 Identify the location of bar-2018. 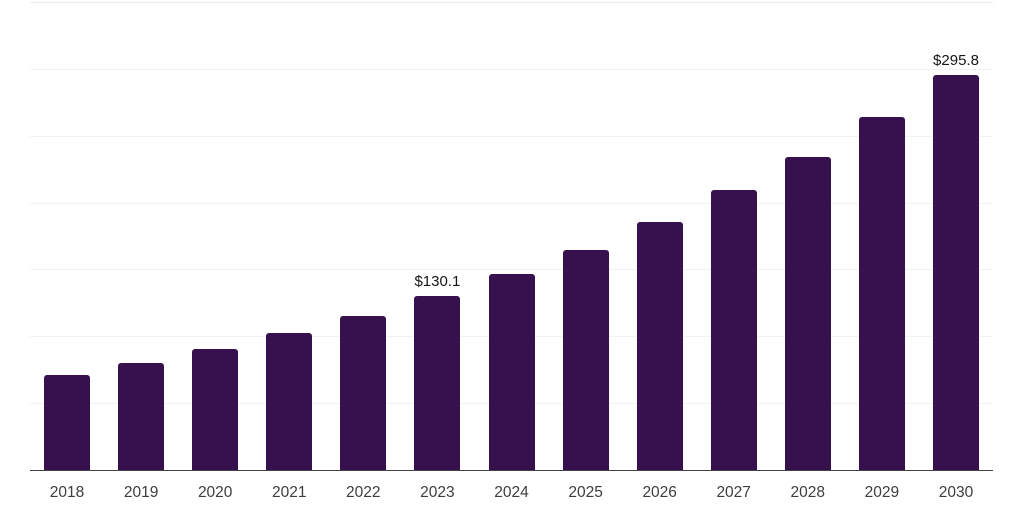
(67, 422).